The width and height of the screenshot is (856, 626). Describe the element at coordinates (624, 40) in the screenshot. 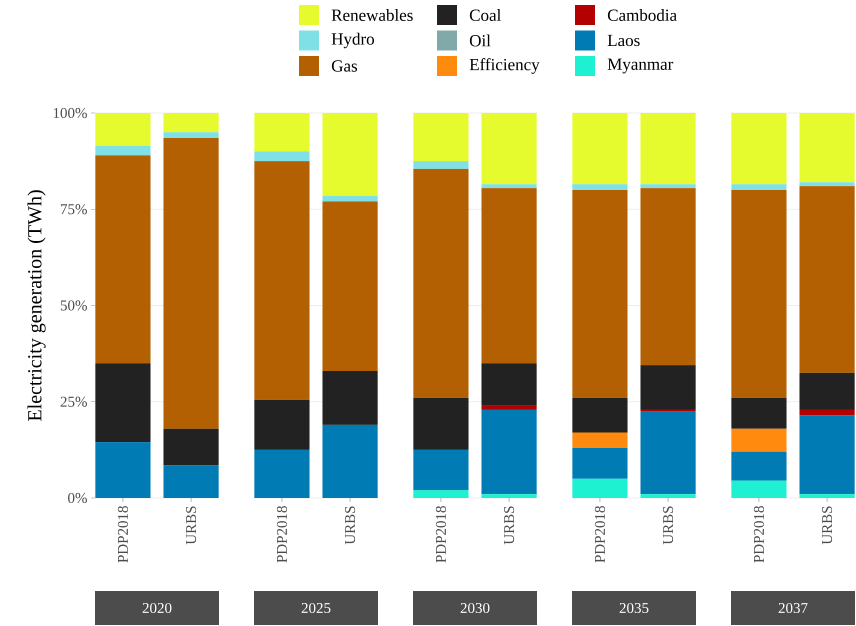

I see `legend-label: Laos` at that location.